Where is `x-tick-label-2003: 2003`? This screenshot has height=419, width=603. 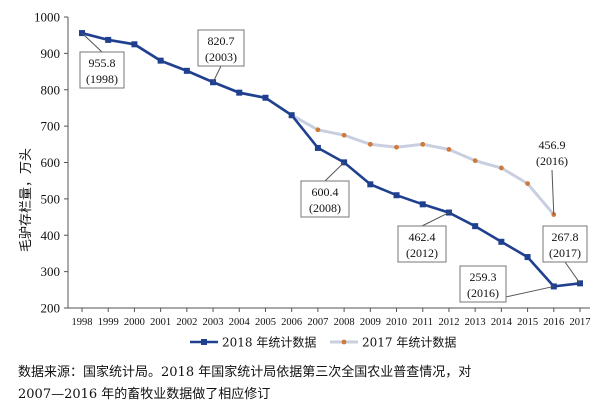 x-tick-label-2003: 2003 is located at coordinates (213, 322).